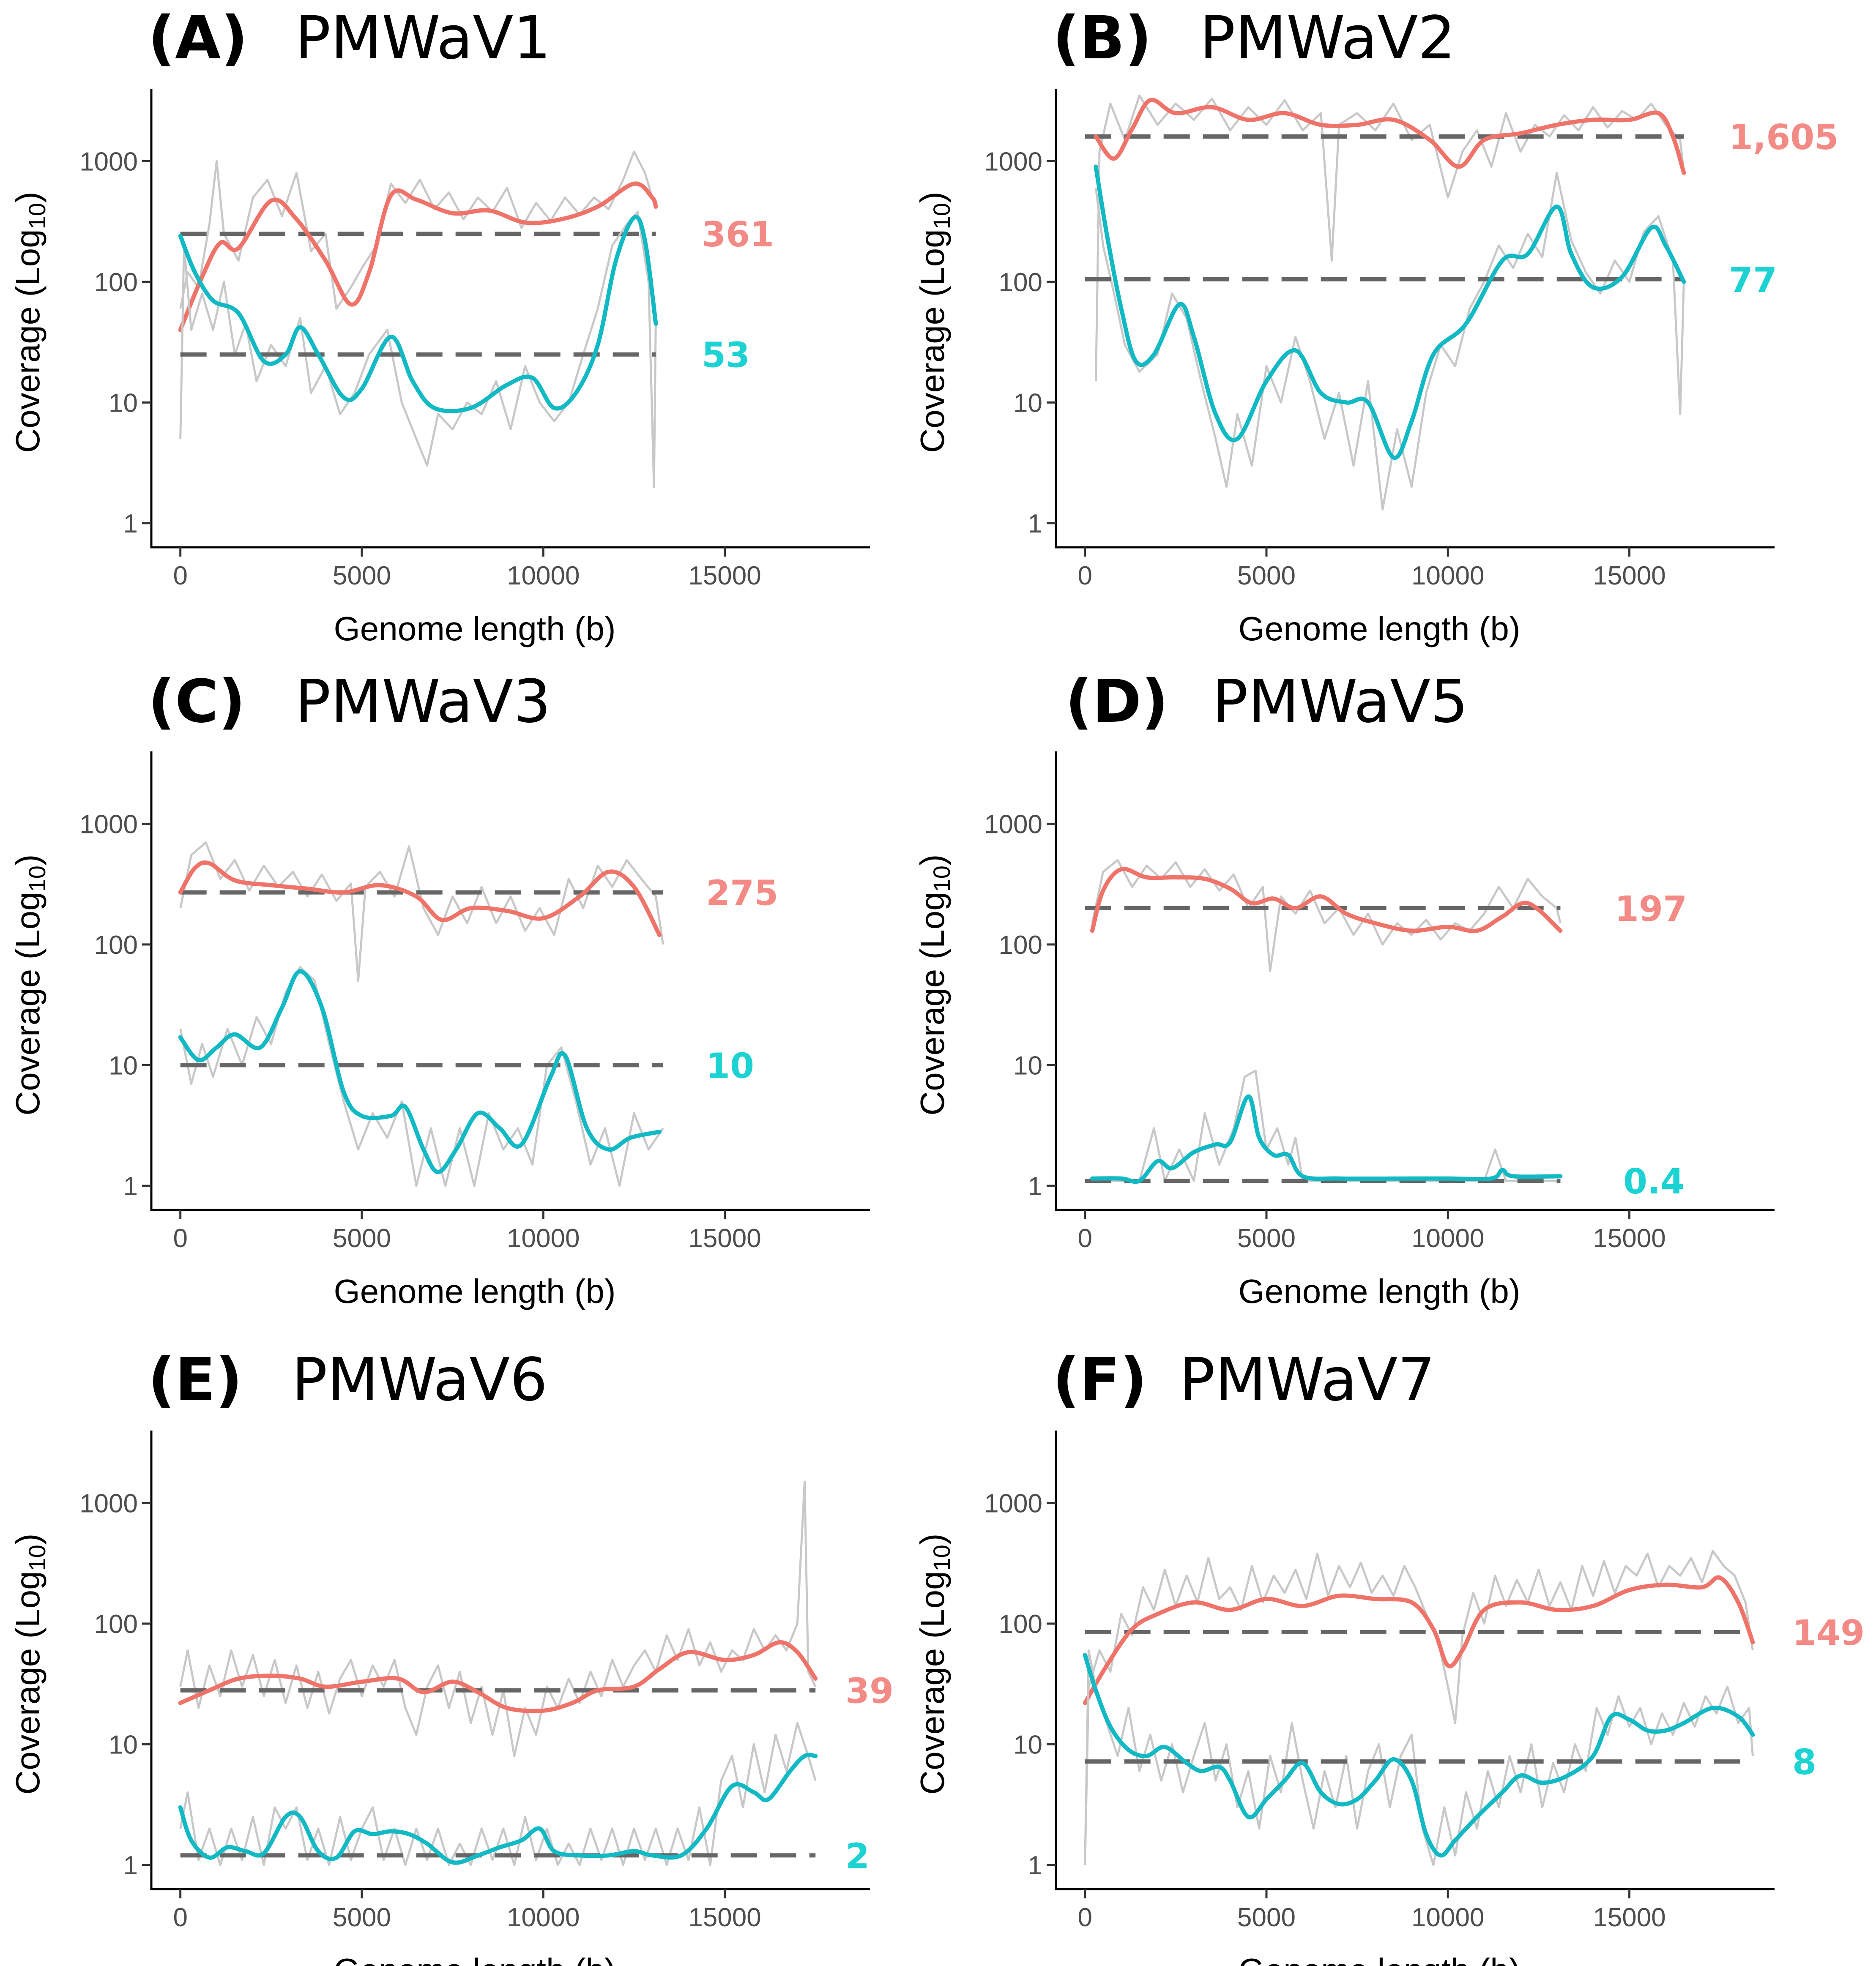  What do you see at coordinates (1102, 39) in the screenshot?
I see `panel-letter: (B)` at bounding box center [1102, 39].